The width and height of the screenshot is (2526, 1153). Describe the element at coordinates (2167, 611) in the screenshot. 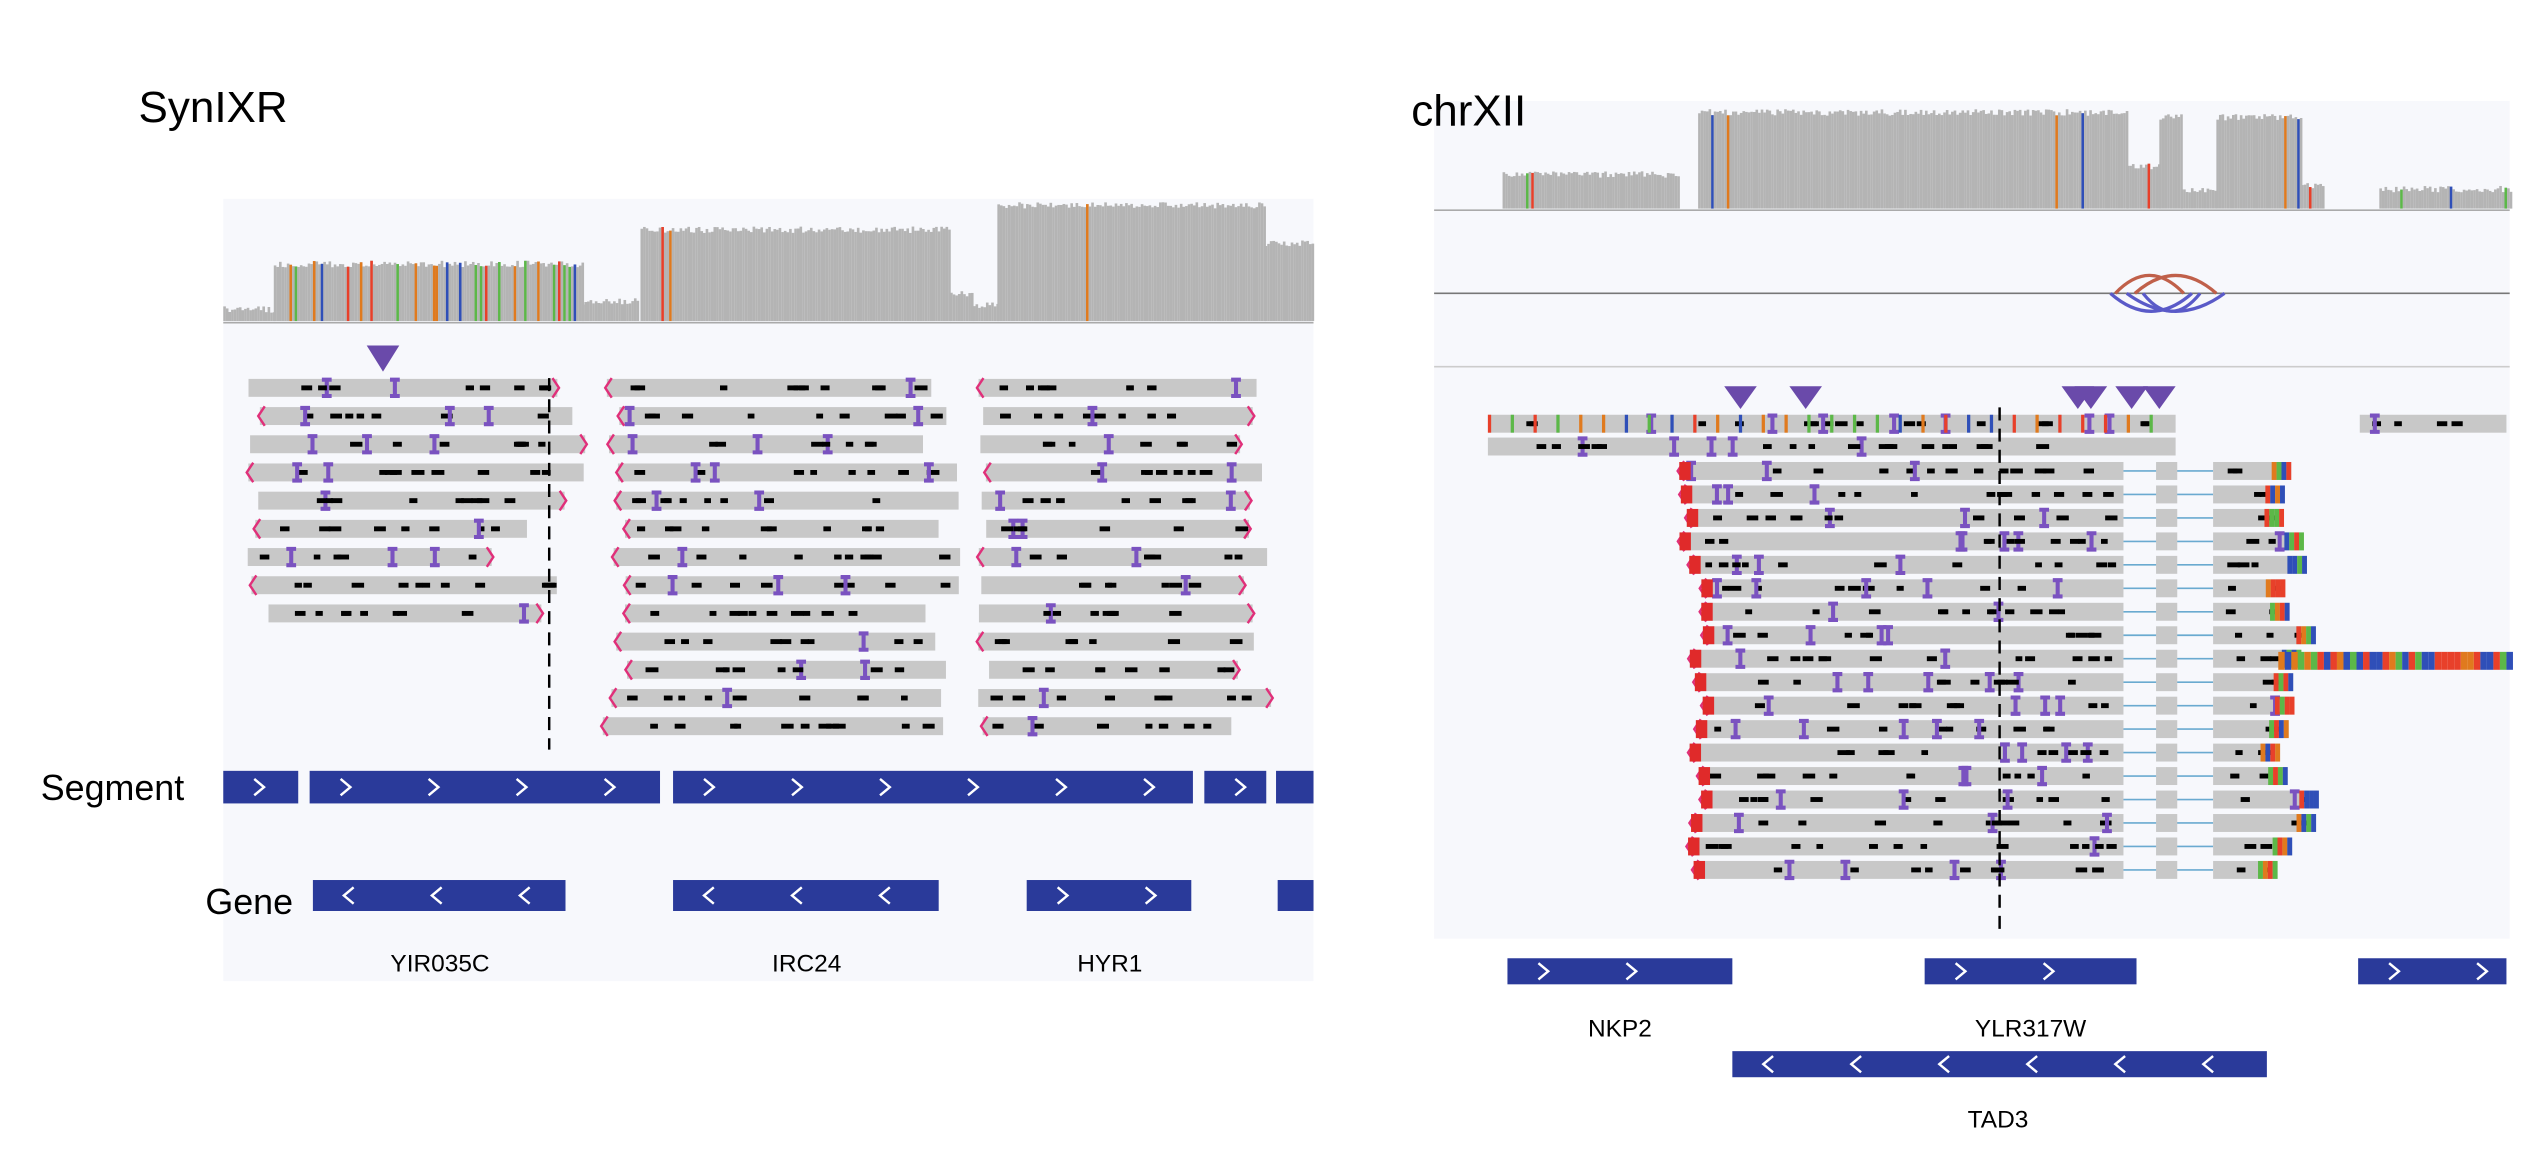

I see `exon-read` at that location.